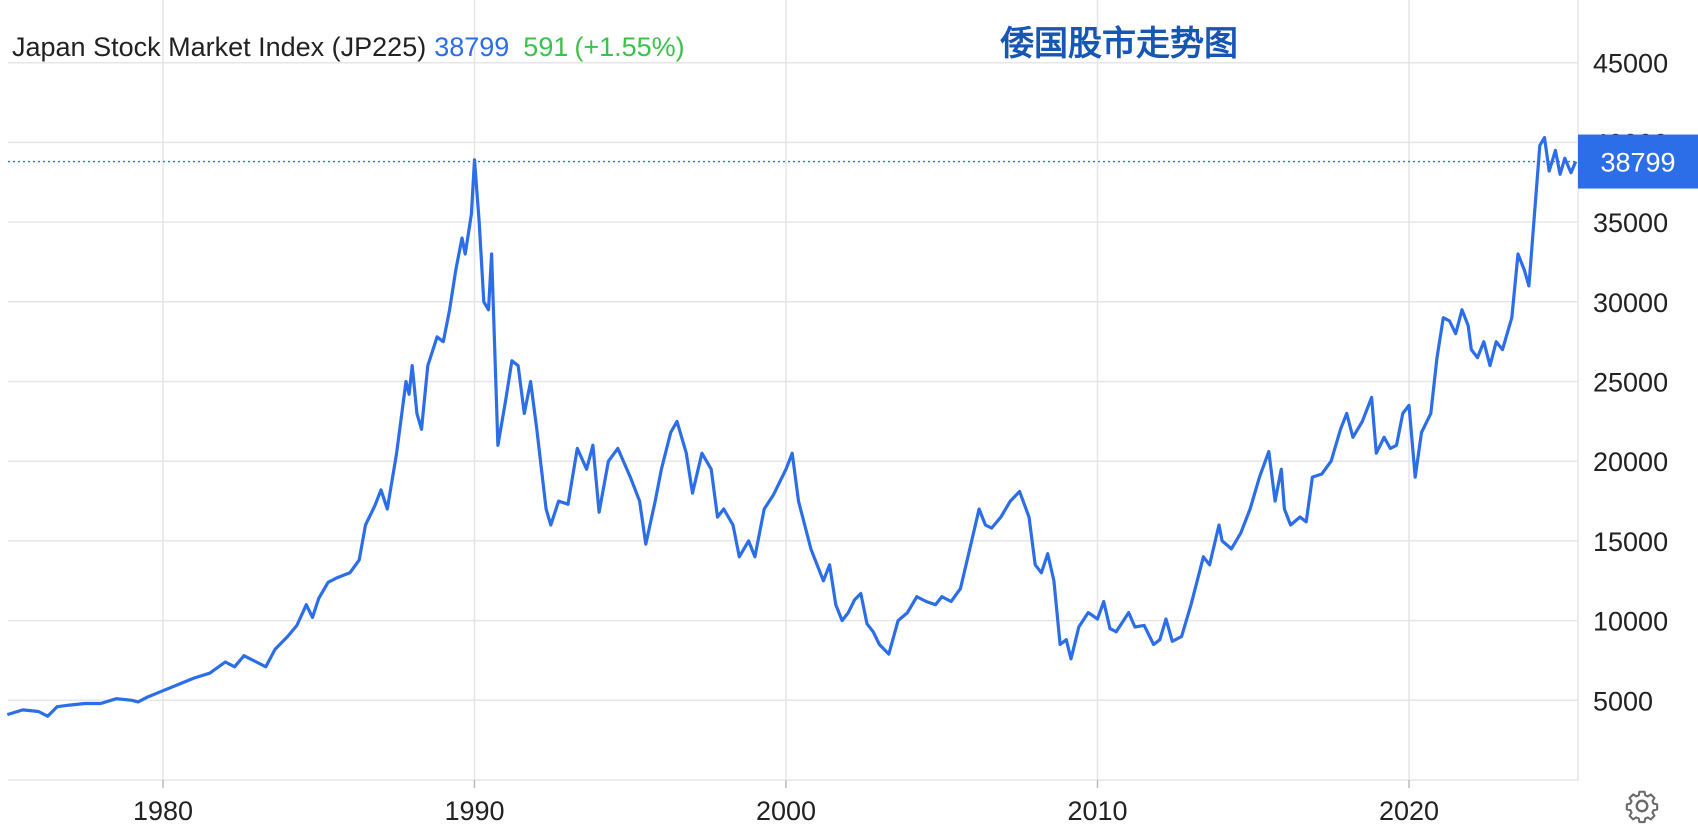 Image resolution: width=1698 pixels, height=832 pixels. Describe the element at coordinates (1630, 622) in the screenshot. I see `y-tick-label: 10000` at that location.